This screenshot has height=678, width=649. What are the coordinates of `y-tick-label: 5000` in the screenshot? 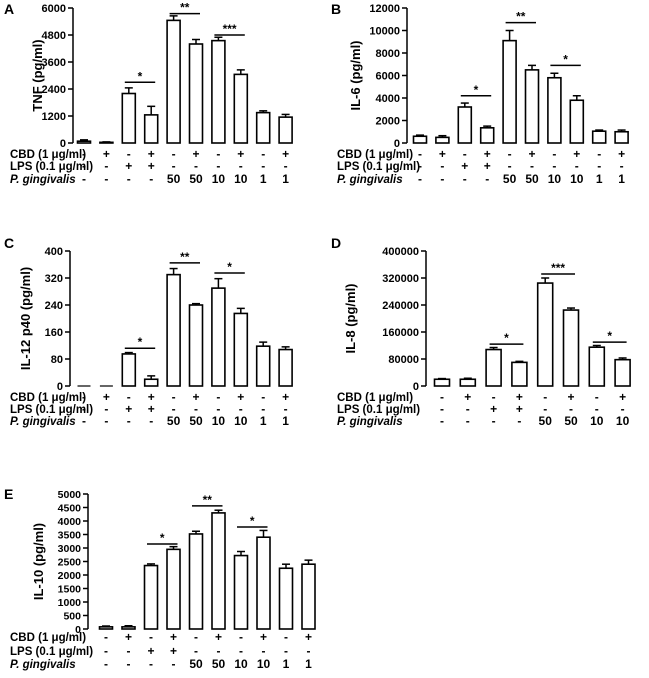 It's located at (70, 495).